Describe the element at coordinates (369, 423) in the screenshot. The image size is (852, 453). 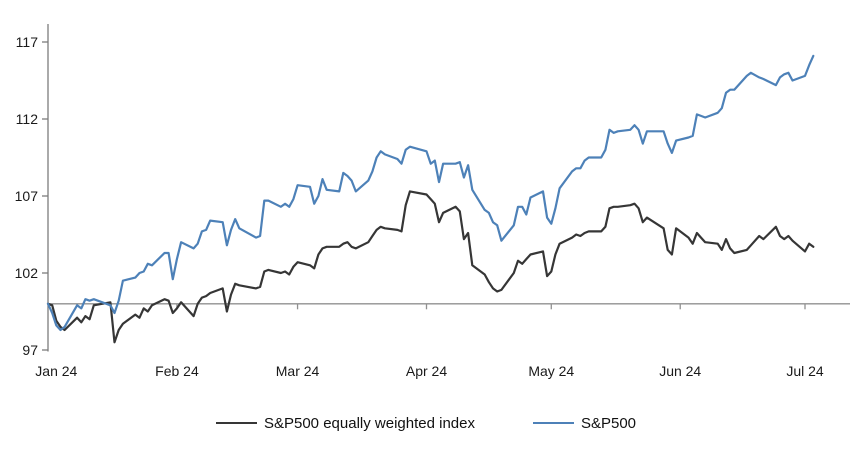
I see `legend-label-sp500-equal-weight: S&P500 equally weighted index` at that location.